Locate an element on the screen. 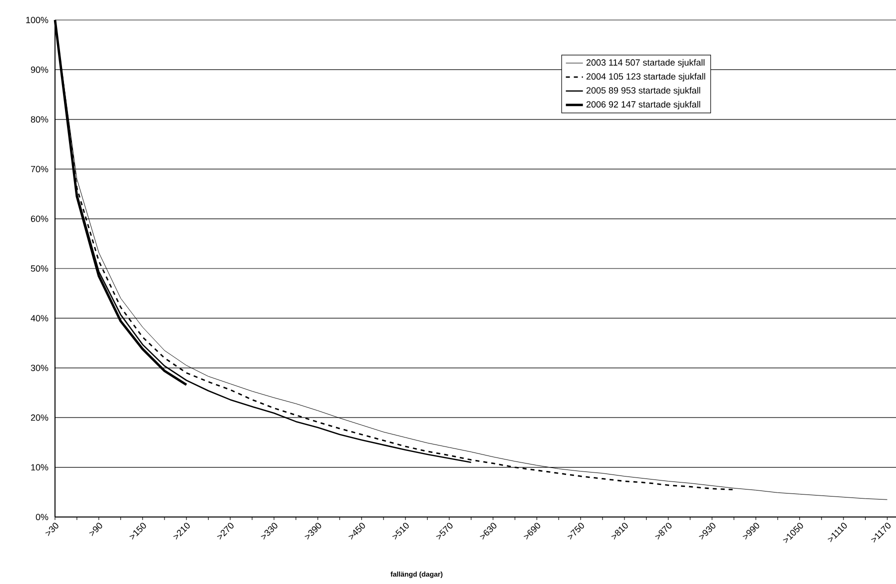 Image resolution: width=896 pixels, height=584 pixels. legend-label: 2003 114 507 startade sjukfall is located at coordinates (645, 63).